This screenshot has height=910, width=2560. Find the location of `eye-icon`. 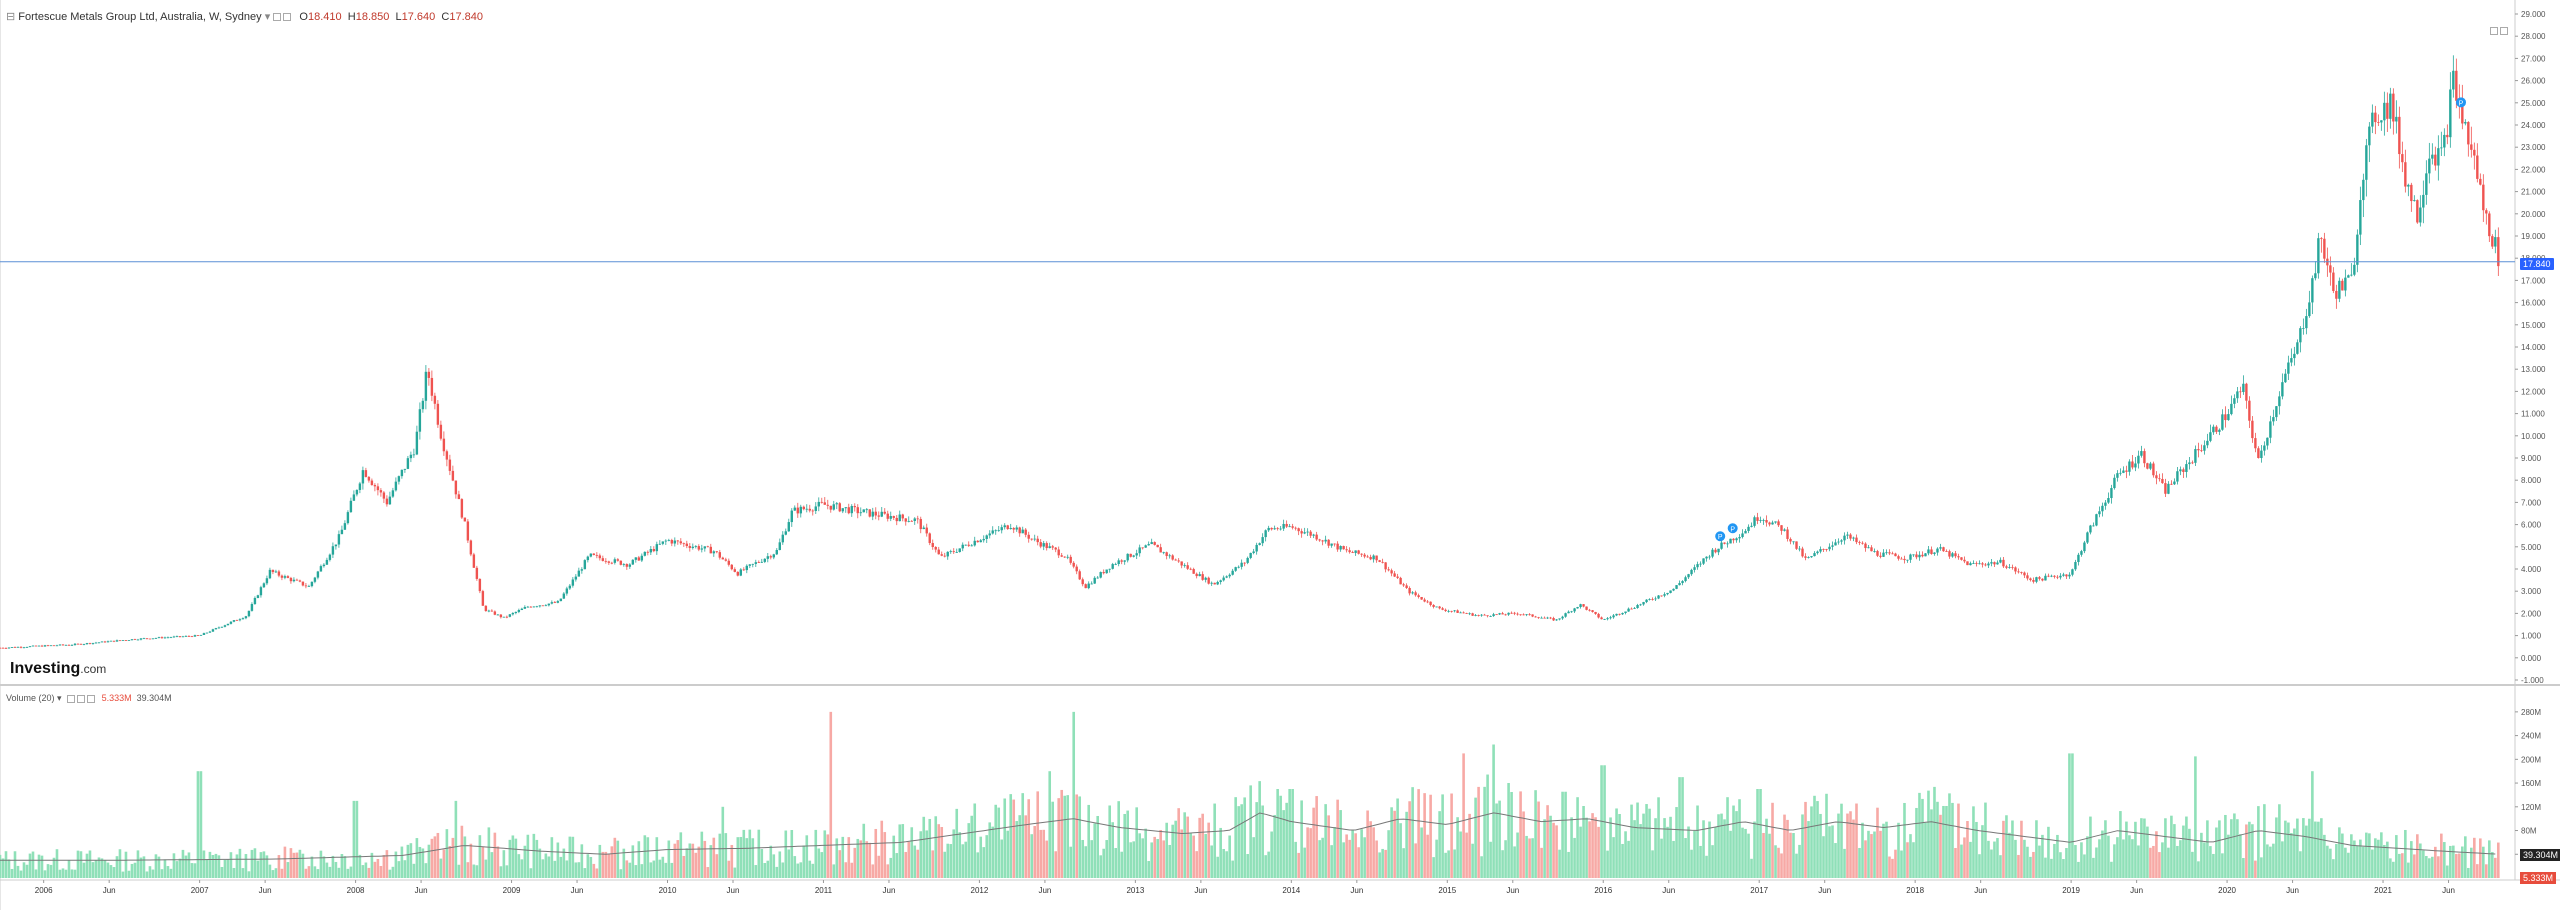

eye-icon is located at coordinates (70, 698).